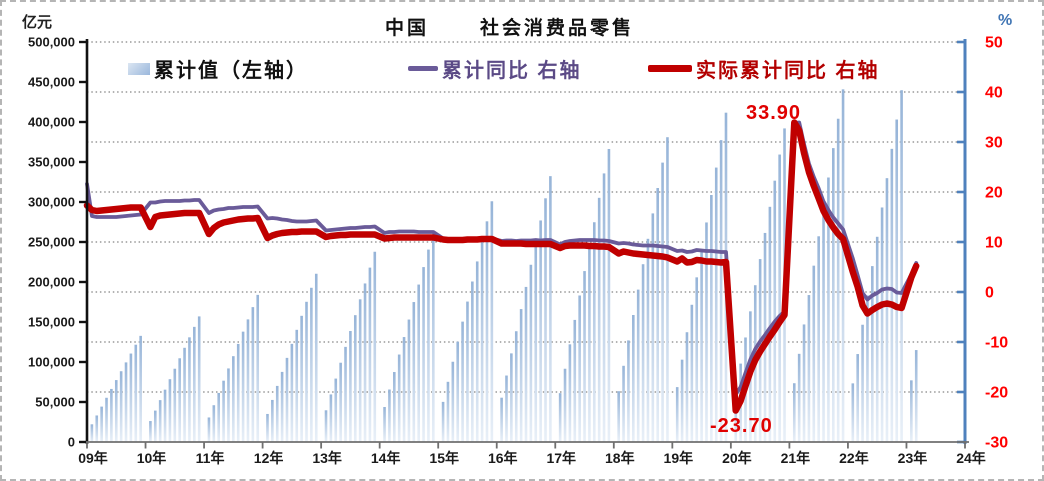  Describe the element at coordinates (444, 458) in the screenshot. I see `x-axis-tick-label: 15年` at that location.